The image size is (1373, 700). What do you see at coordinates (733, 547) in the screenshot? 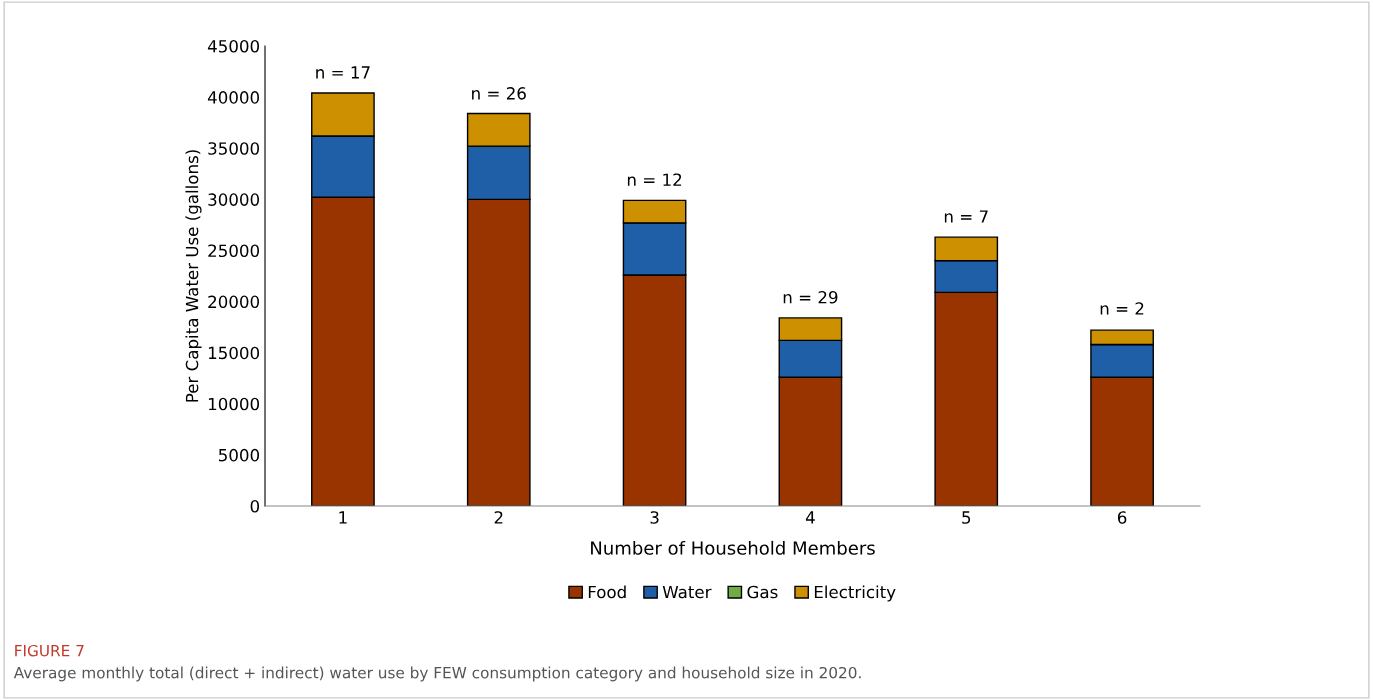
I see `x-axis-title: Number of Household Members` at bounding box center [733, 547].